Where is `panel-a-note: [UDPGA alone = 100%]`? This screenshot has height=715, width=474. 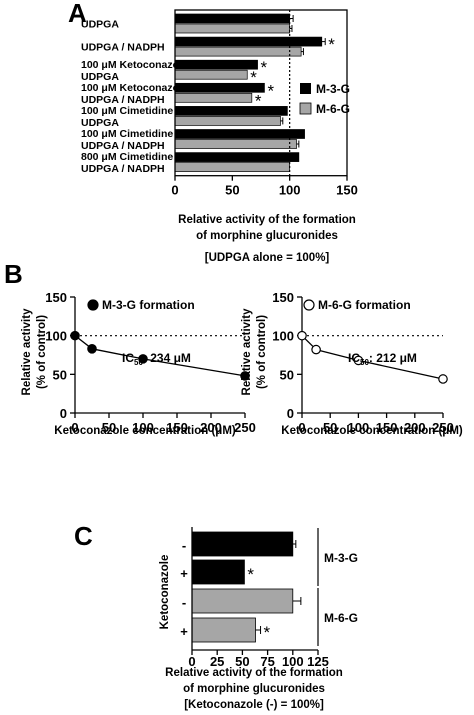 panel-a-note: [UDPGA alone = 100%] is located at coordinates (267, 258).